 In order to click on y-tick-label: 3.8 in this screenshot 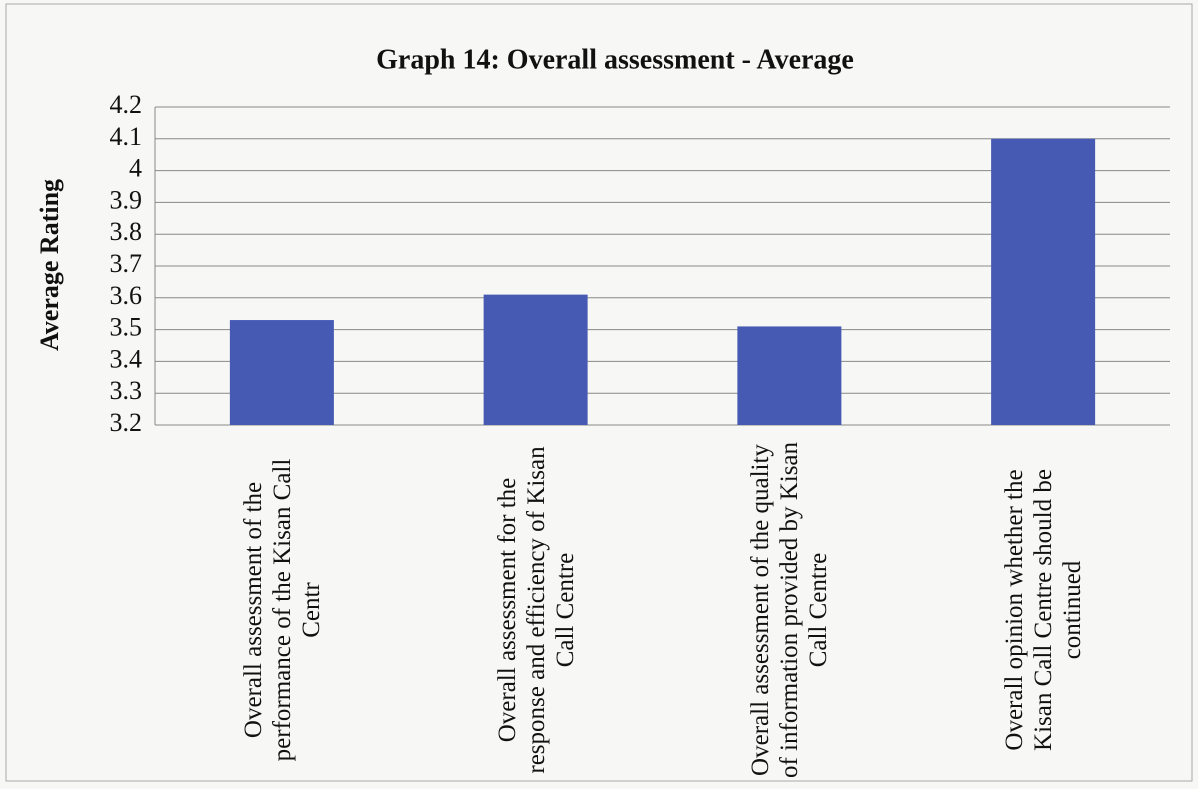, I will do `click(126, 231)`.